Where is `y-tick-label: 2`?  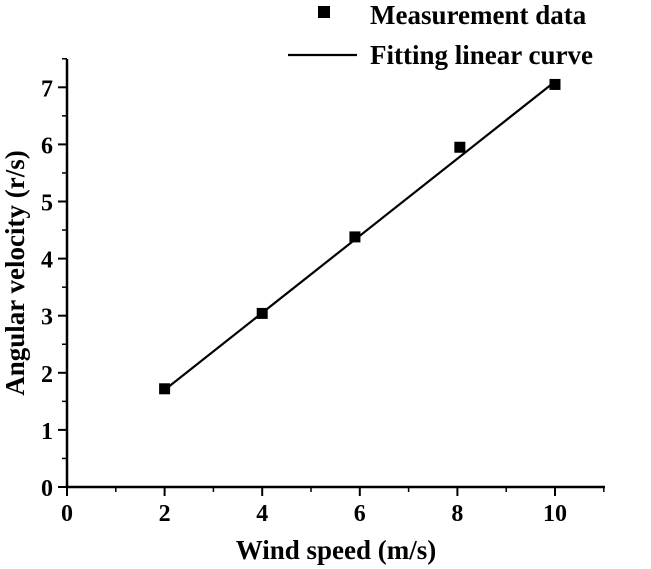 y-tick-label: 2 is located at coordinates (47, 375).